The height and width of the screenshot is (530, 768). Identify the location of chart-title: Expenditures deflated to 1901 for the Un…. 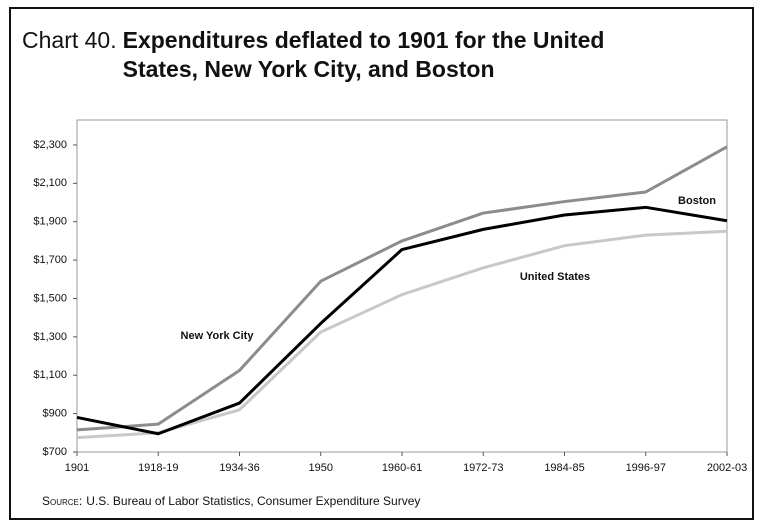
(363, 54).